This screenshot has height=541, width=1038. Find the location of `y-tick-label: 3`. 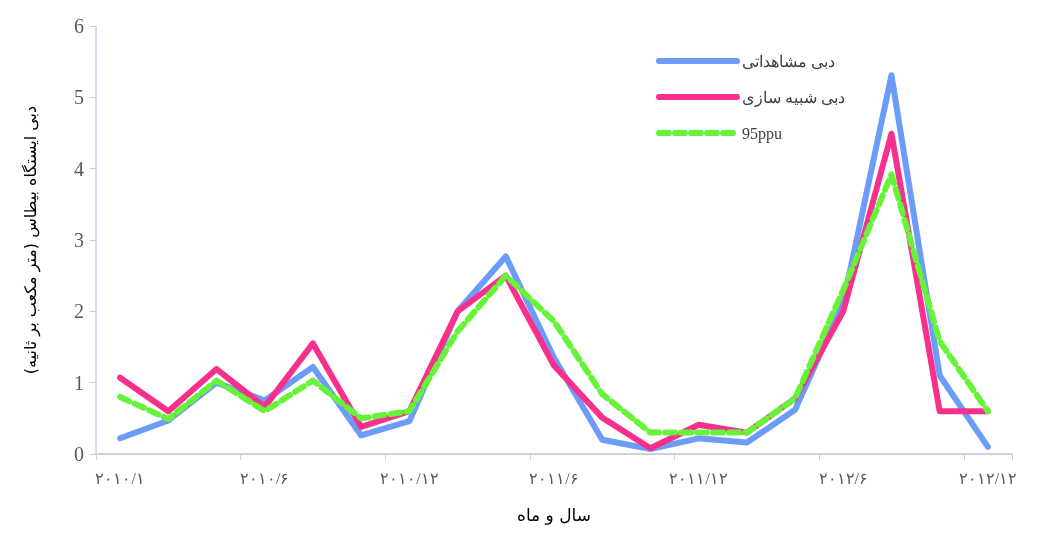

y-tick-label: 3 is located at coordinates (79, 240).